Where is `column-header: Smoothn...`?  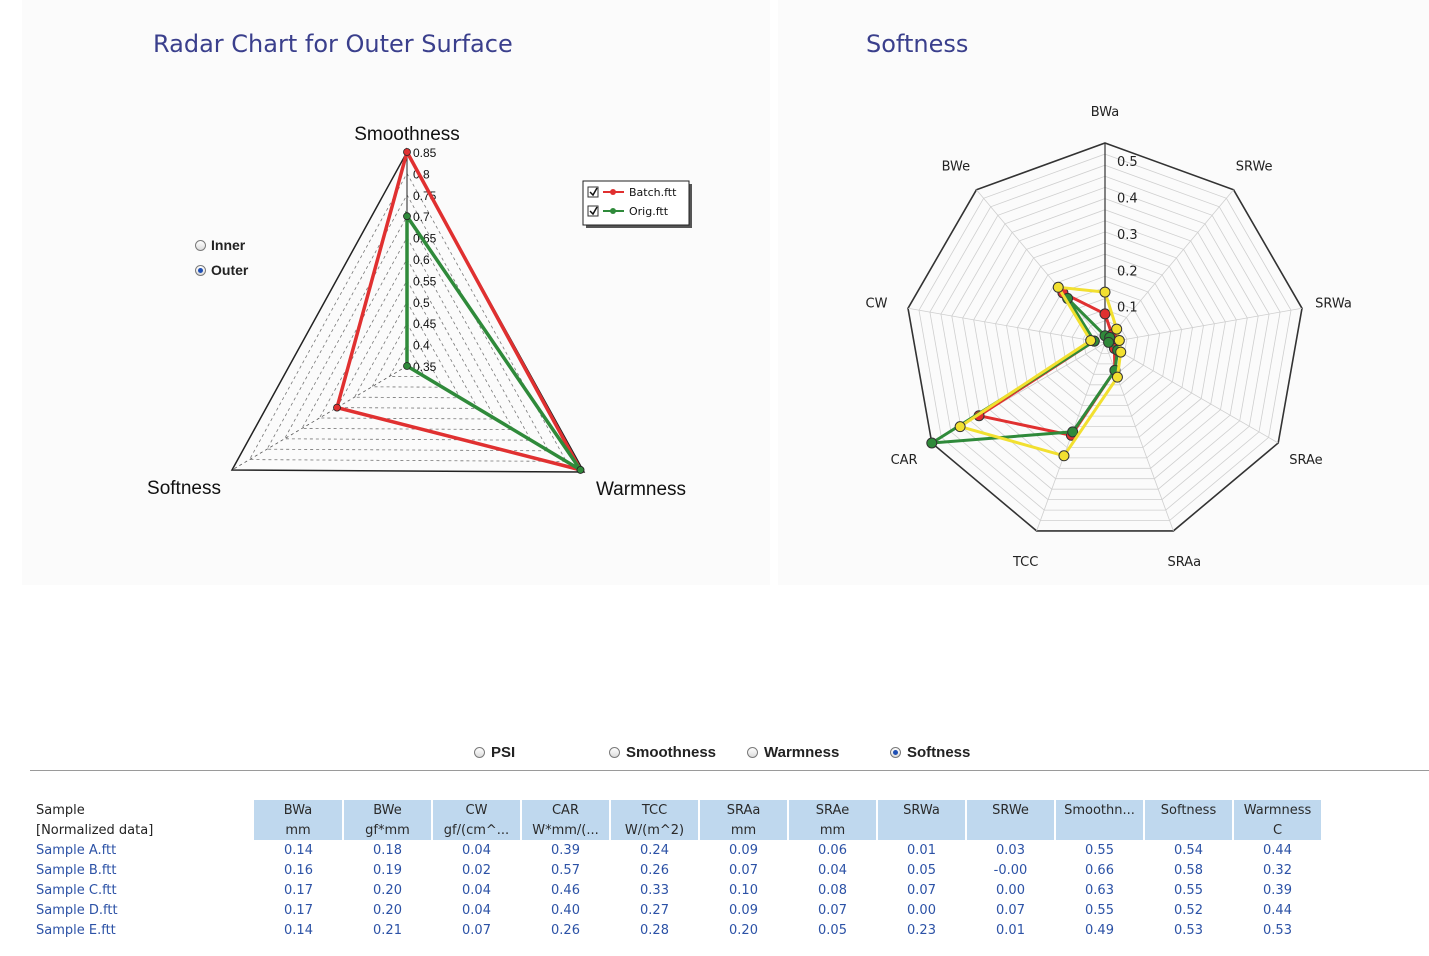 column-header: Smoothn... is located at coordinates (1100, 810).